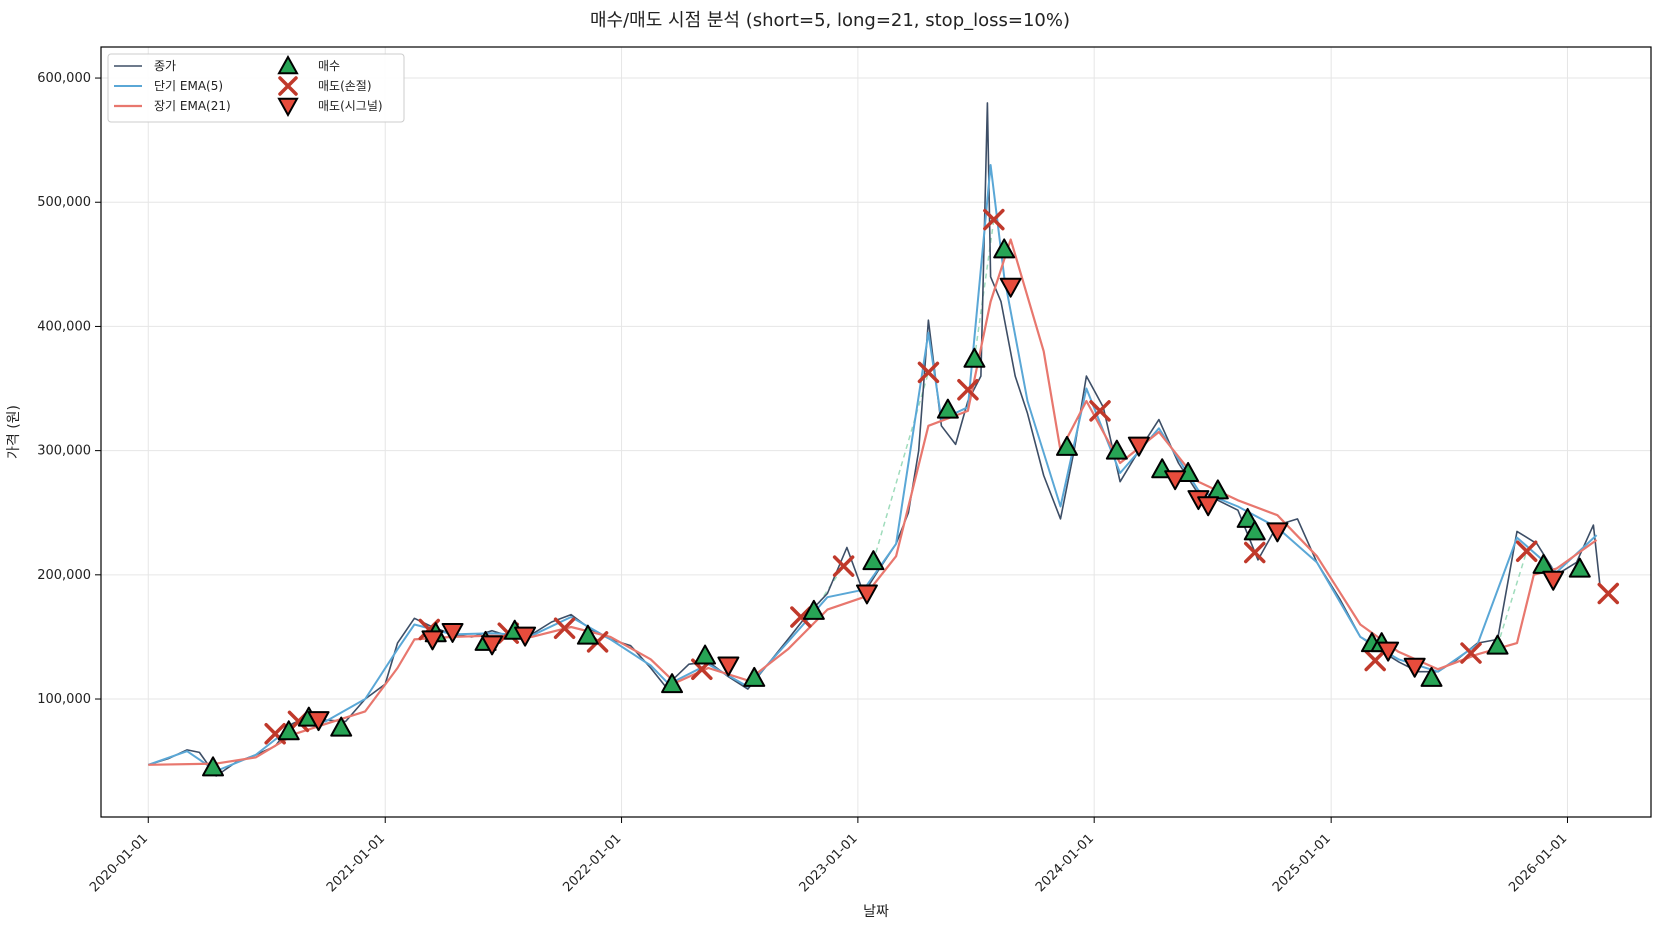  I want to click on legend-sell-signal-label: 매도(시그널), so click(350, 106).